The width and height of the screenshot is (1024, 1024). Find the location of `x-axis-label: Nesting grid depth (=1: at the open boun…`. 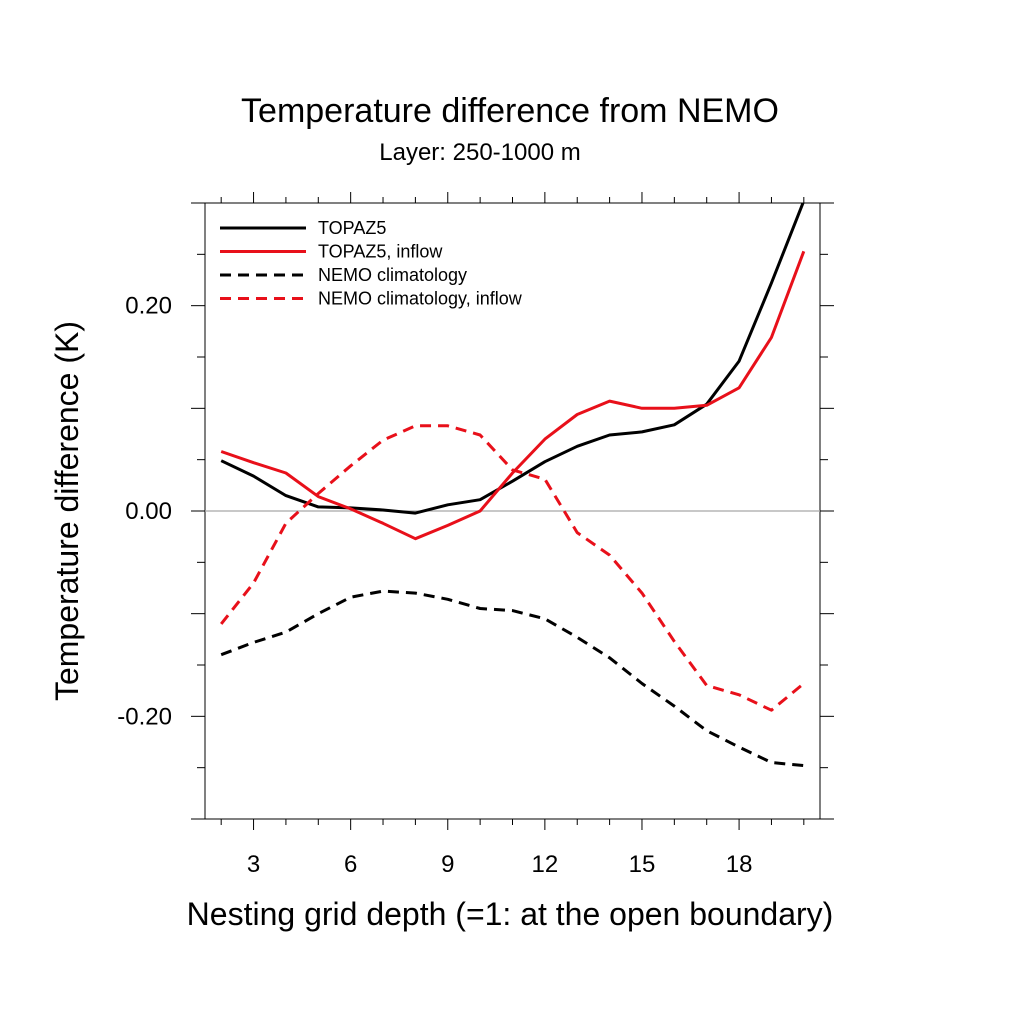

x-axis-label: Nesting grid depth (=1: at the open boun… is located at coordinates (510, 914).